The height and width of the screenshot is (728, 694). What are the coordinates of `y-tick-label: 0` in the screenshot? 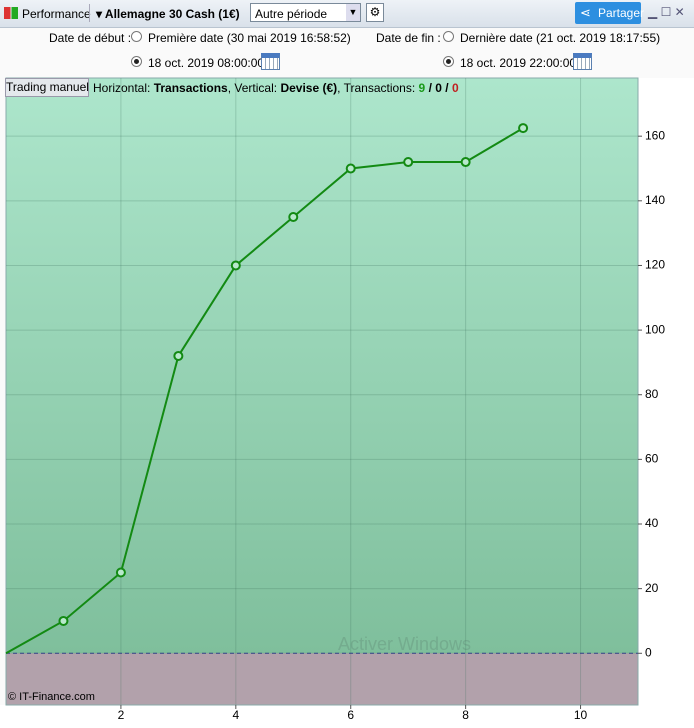 It's located at (648, 652).